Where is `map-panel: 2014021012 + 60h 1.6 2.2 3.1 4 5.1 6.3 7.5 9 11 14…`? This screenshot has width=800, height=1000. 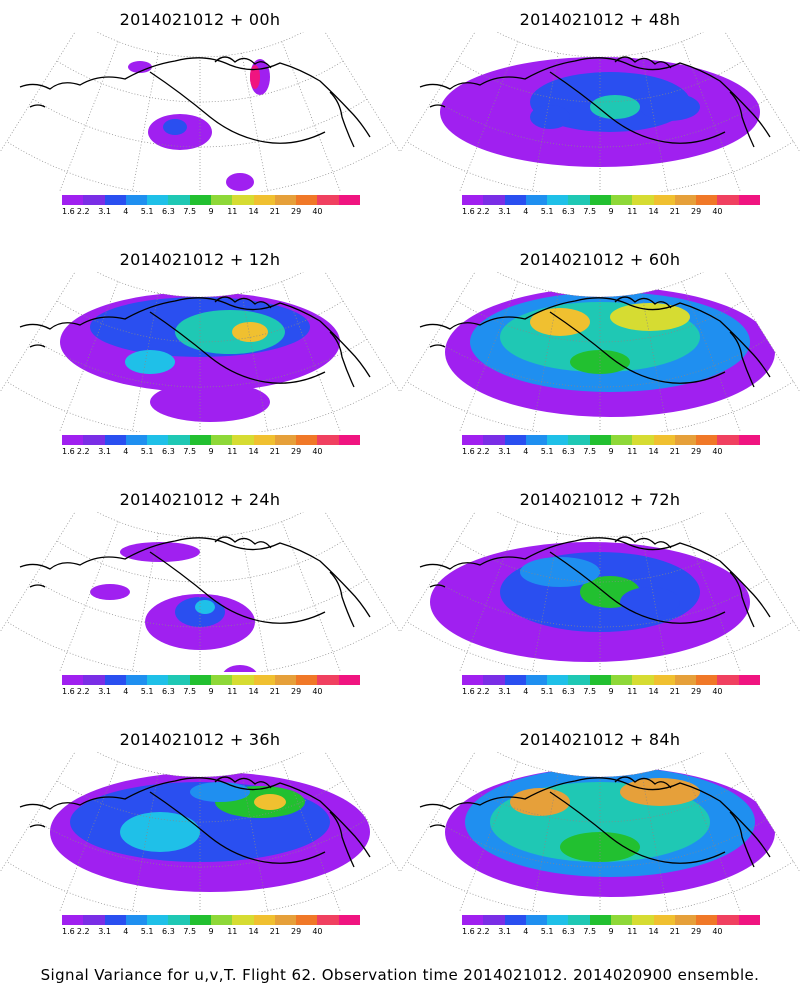
map-panel: 2014021012 + 60h 1.6 2.2 3.1 4 5.1 6.3 7.5 9 11 14… is located at coordinates (600, 364).